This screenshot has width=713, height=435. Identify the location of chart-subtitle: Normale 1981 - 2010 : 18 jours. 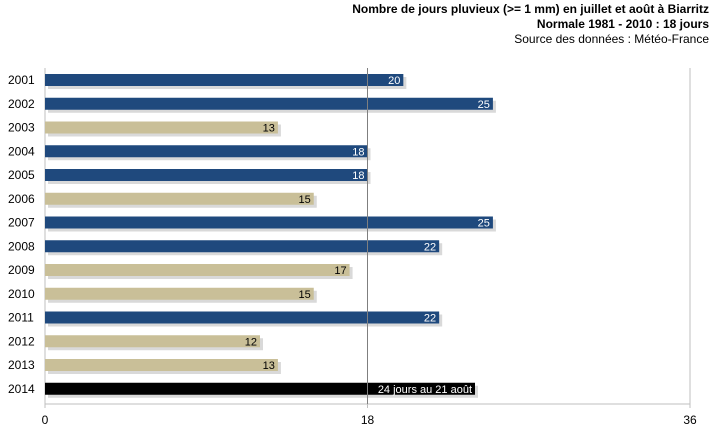
(622, 24).